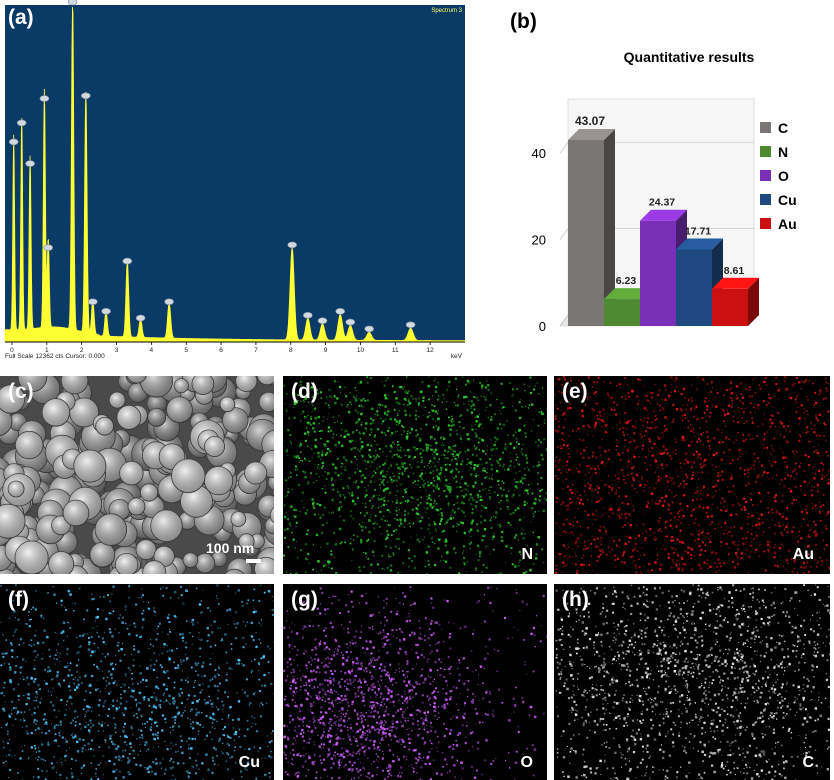 Image resolution: width=834 pixels, height=780 pixels. I want to click on value-label-O: 24.37, so click(662, 203).